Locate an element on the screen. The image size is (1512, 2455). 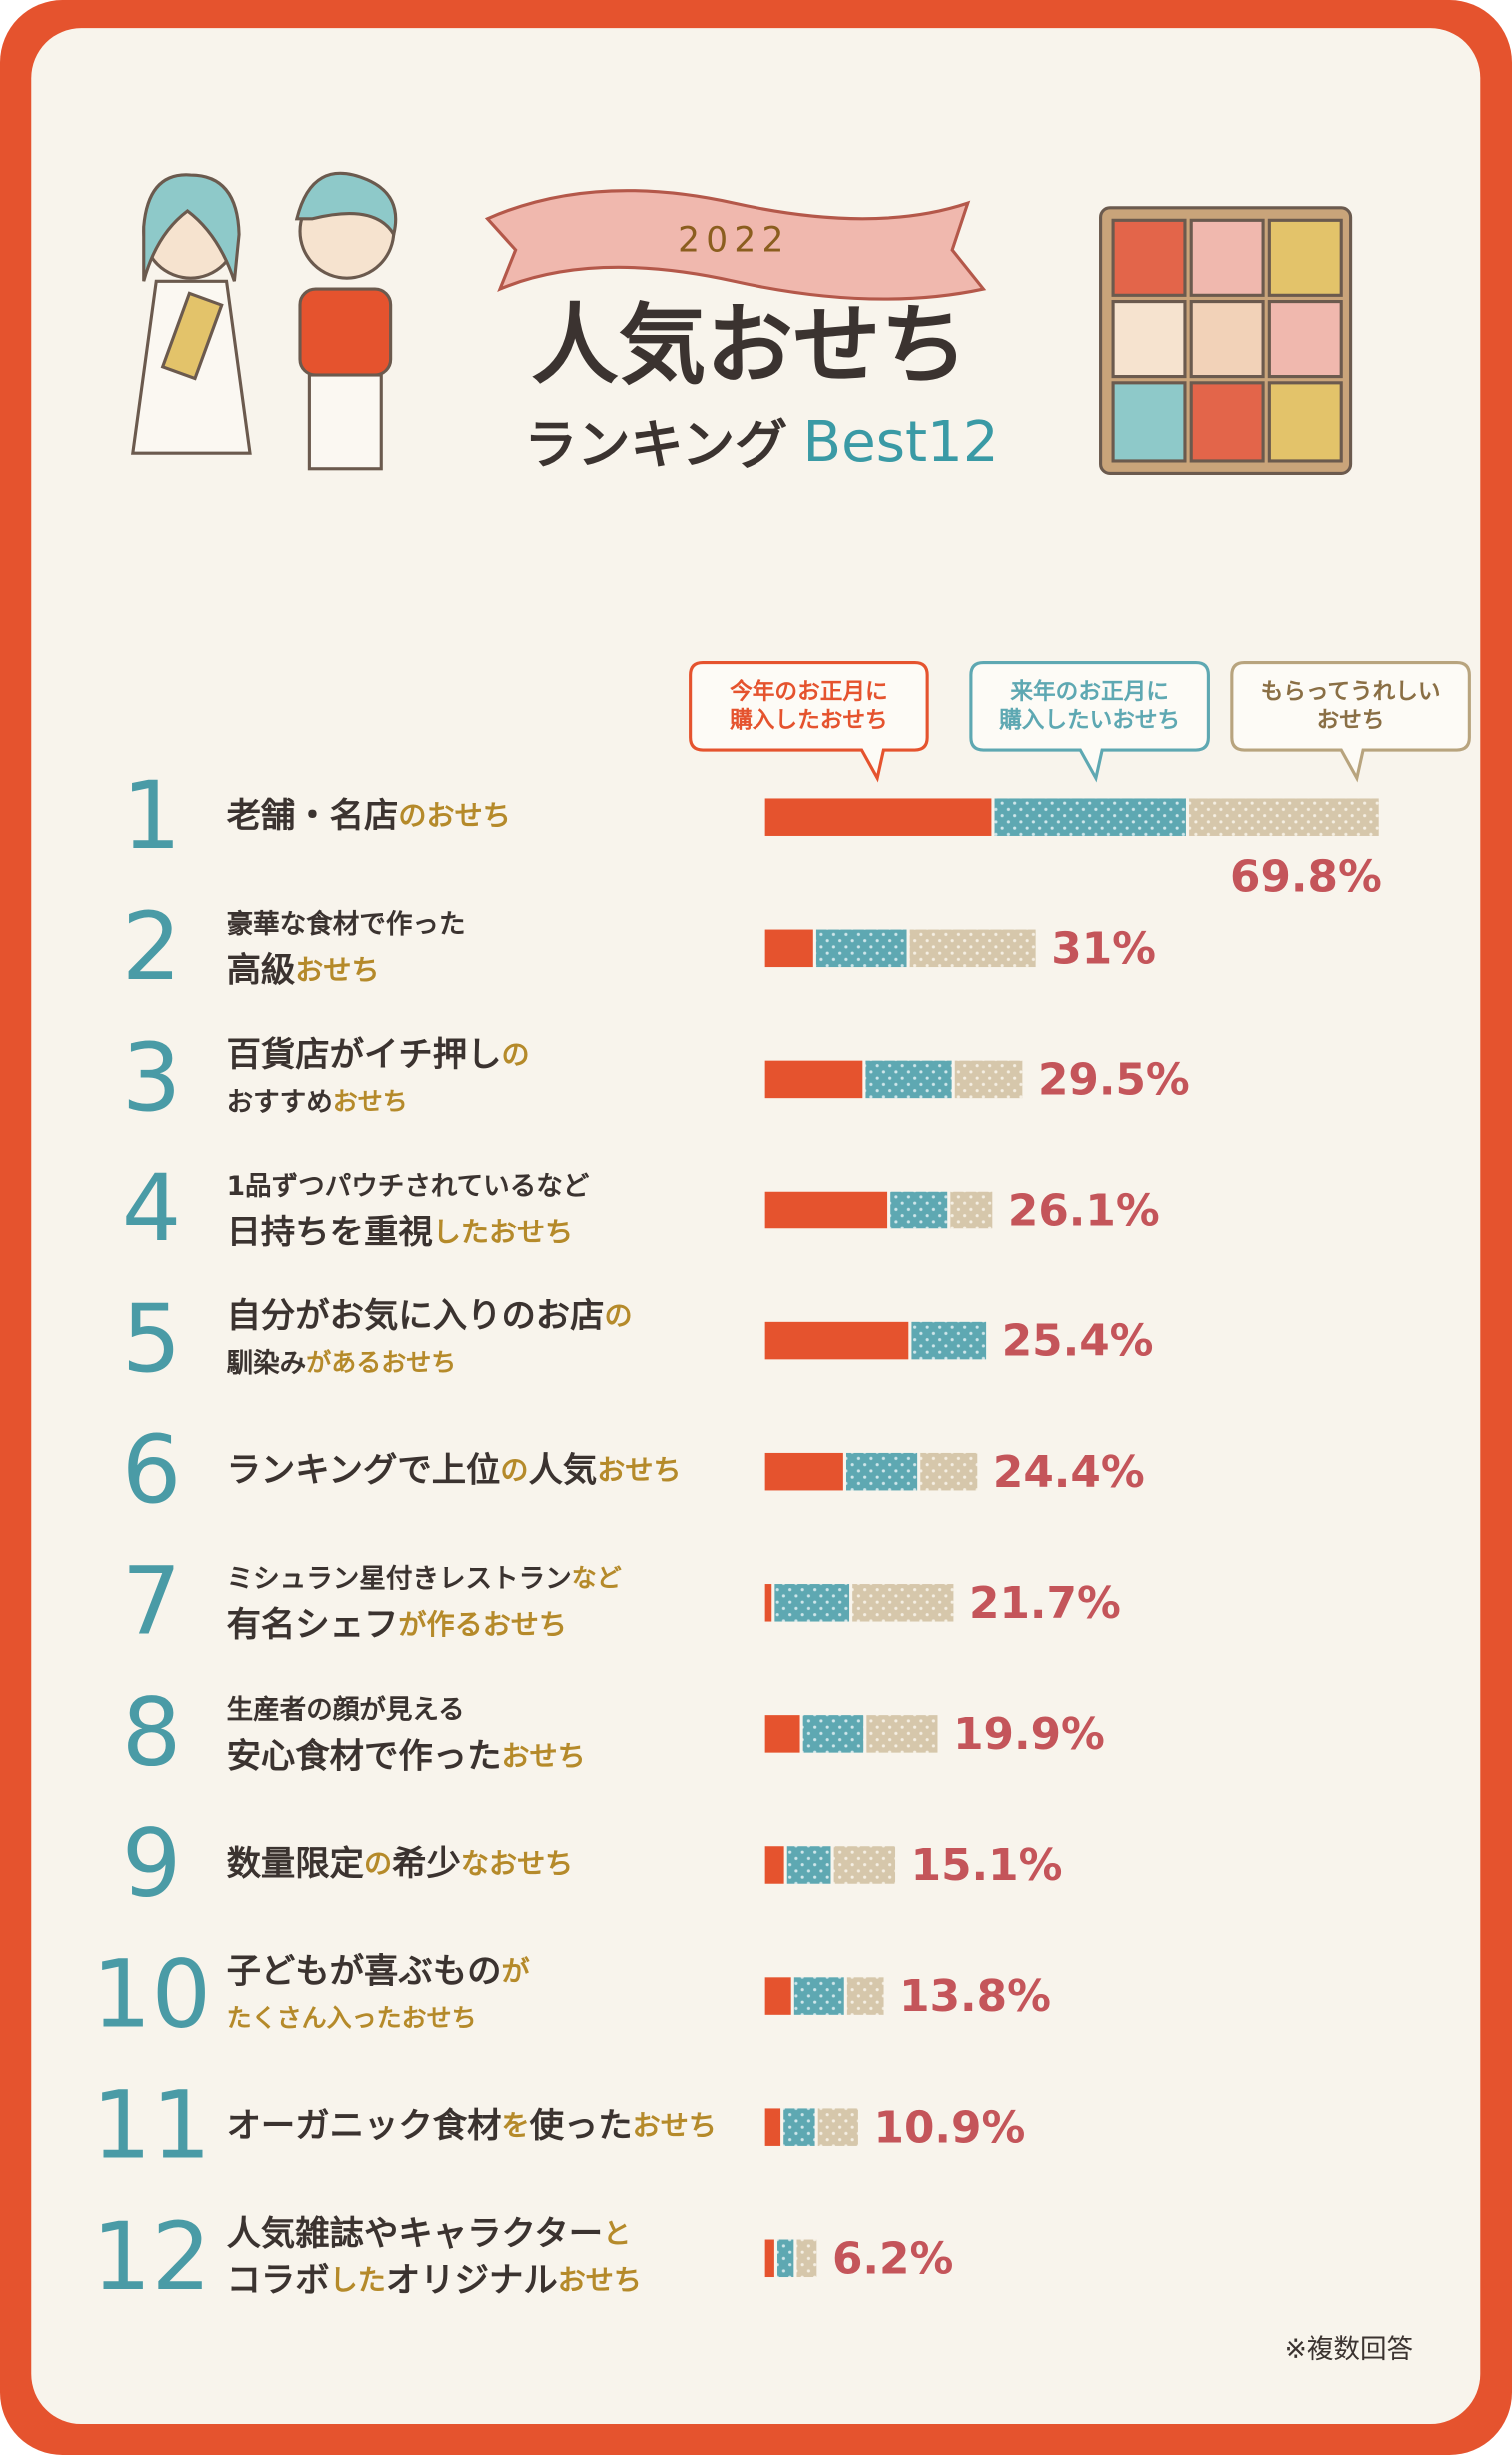
label-part: 豪華な食材で作った is located at coordinates (346, 923).